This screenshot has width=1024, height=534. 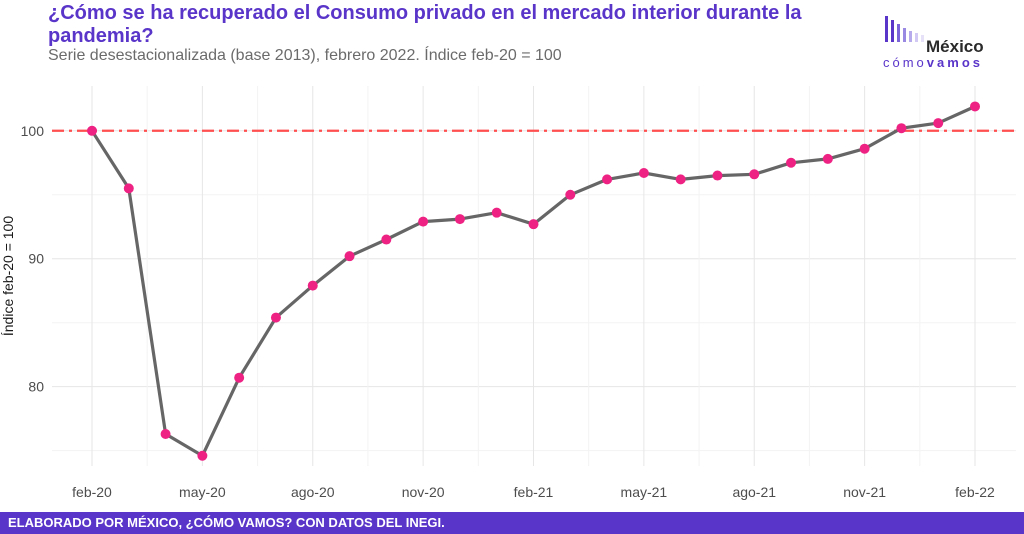 I want to click on logo-tagline: cómovamos, so click(x=945, y=62).